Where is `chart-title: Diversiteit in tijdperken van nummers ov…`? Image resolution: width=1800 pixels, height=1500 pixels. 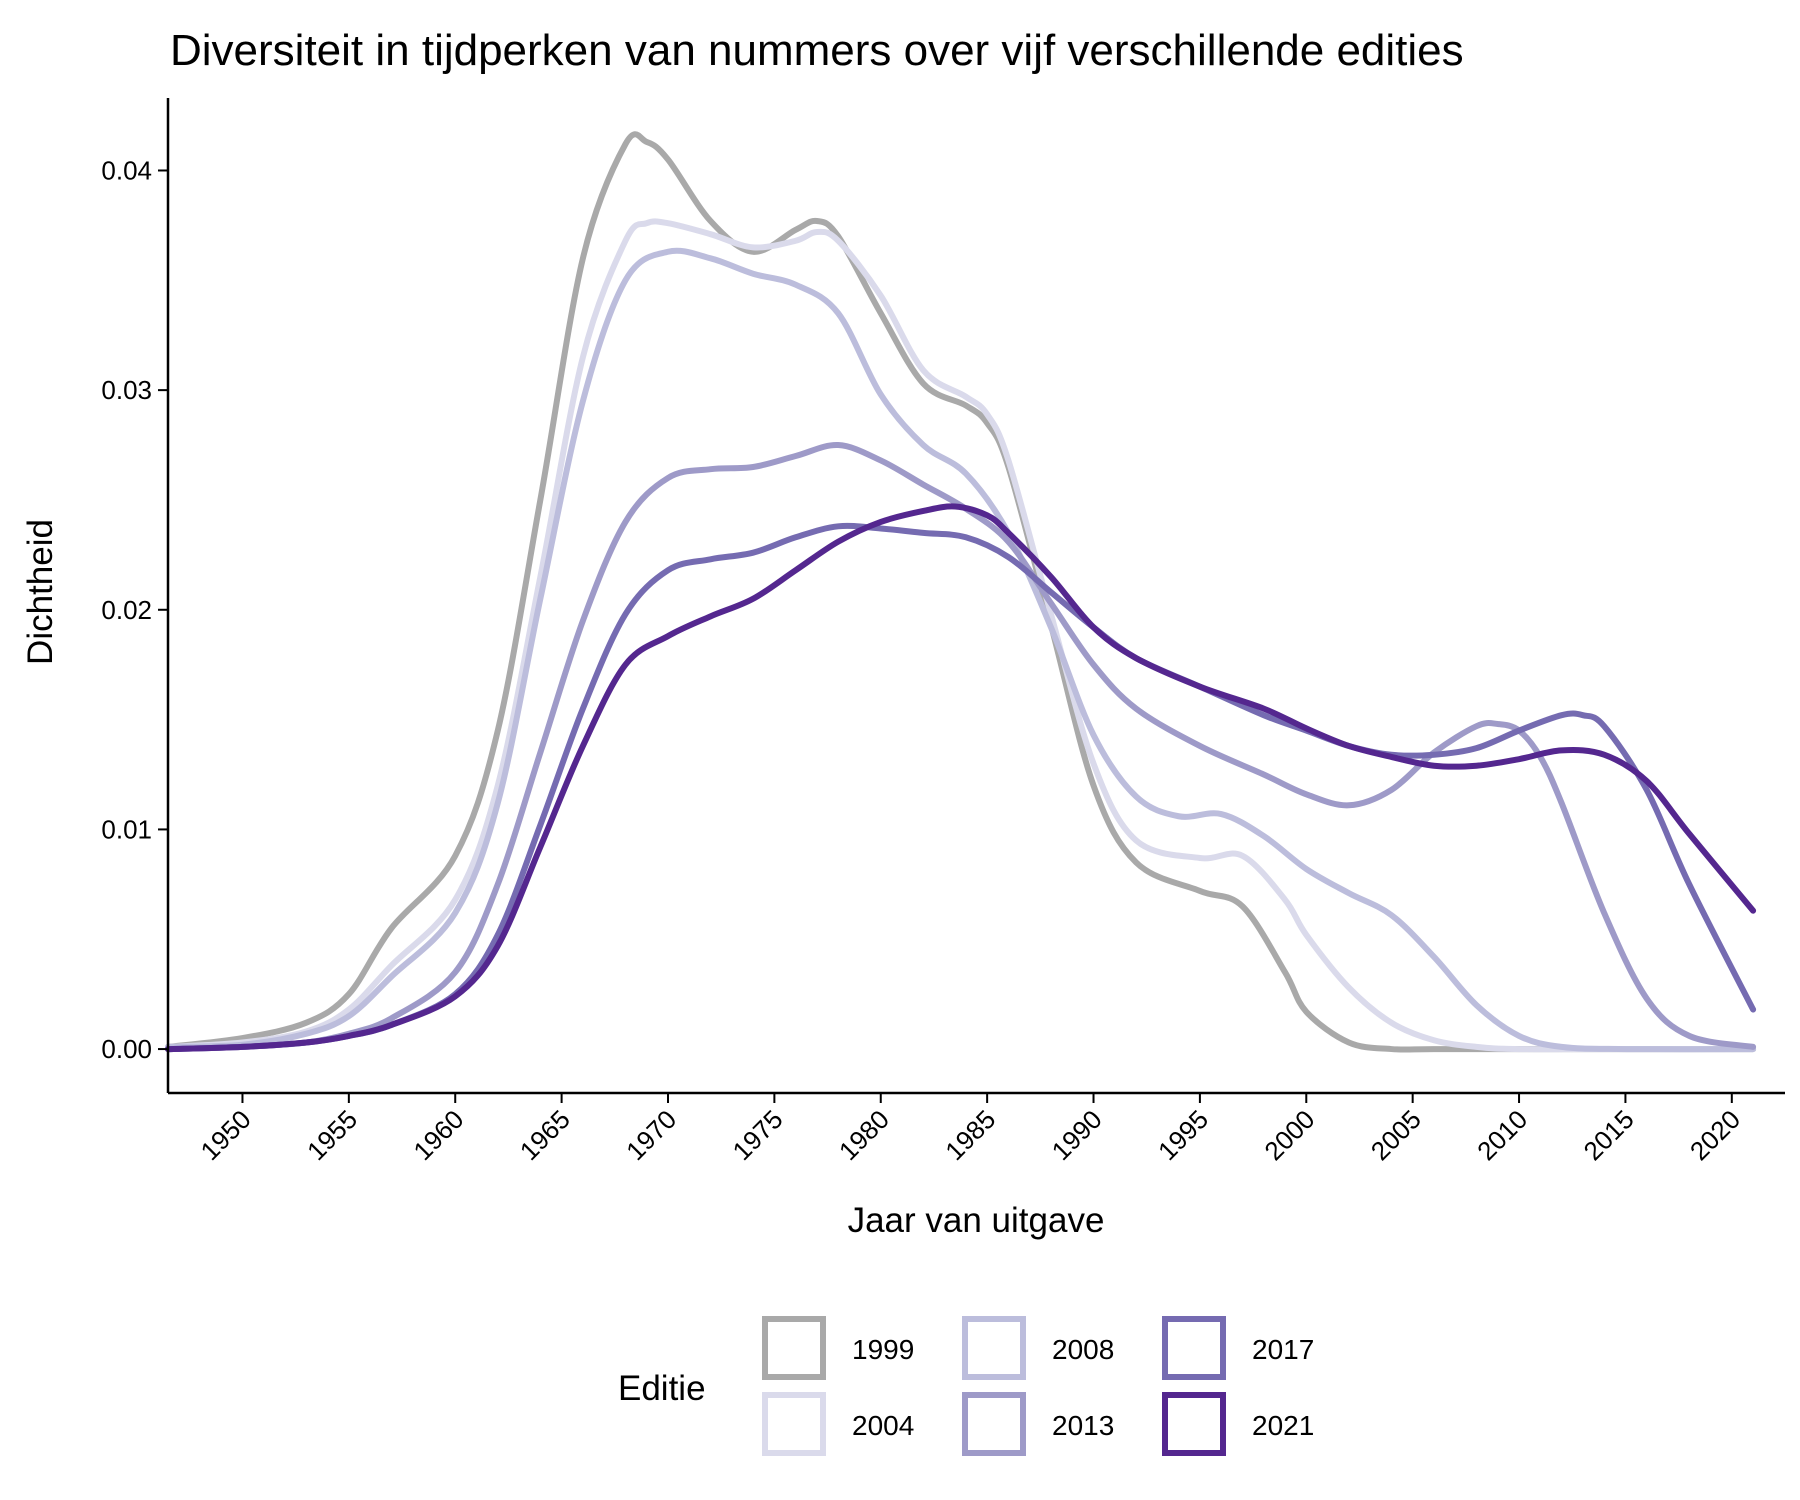 chart-title: Diversiteit in tijdperken van nummers ov… is located at coordinates (817, 50).